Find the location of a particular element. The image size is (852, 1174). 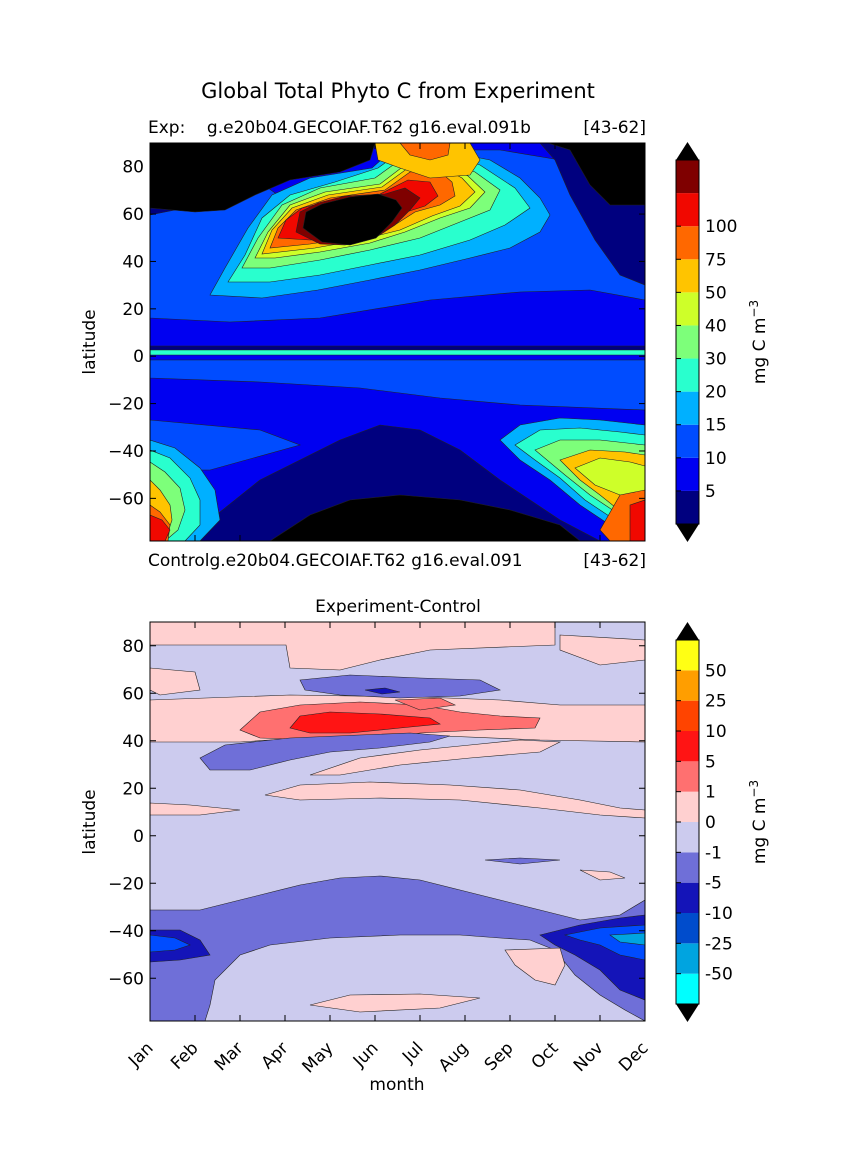

bottom-colorbar-tick-label: 25 is located at coordinates (716, 702).